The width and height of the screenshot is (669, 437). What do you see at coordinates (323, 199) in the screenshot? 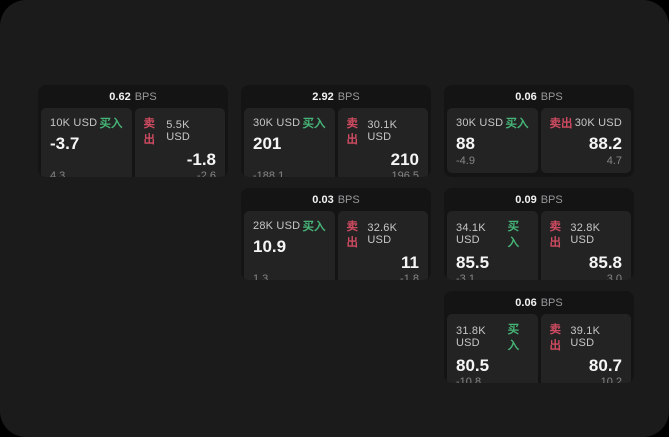
I see `bps-value: 0.03` at bounding box center [323, 199].